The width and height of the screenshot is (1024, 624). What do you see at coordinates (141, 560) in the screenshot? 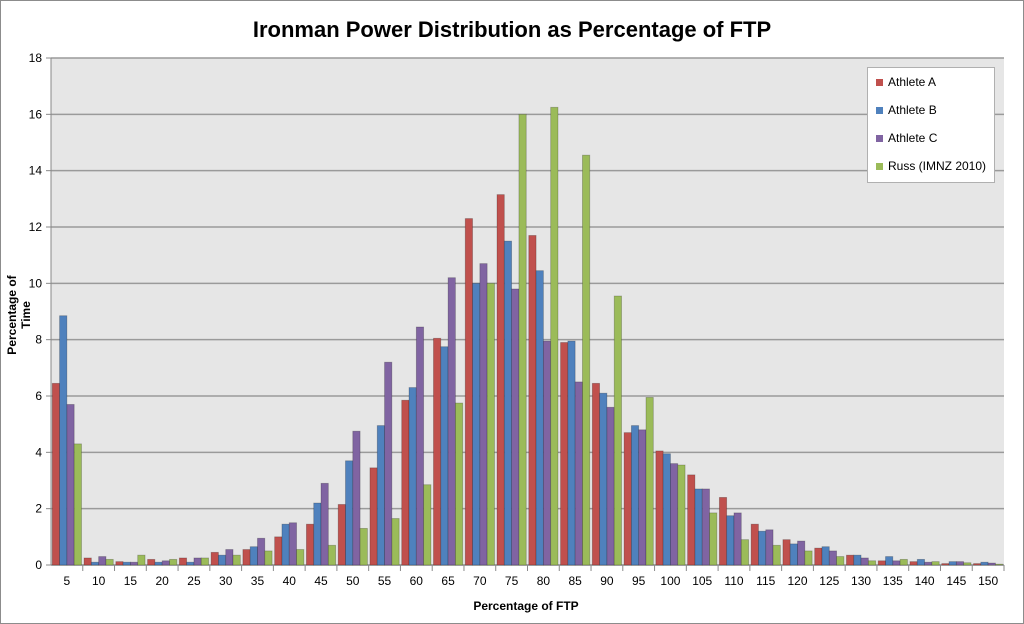
I see `bar-russ-imnz-2010--15` at bounding box center [141, 560].